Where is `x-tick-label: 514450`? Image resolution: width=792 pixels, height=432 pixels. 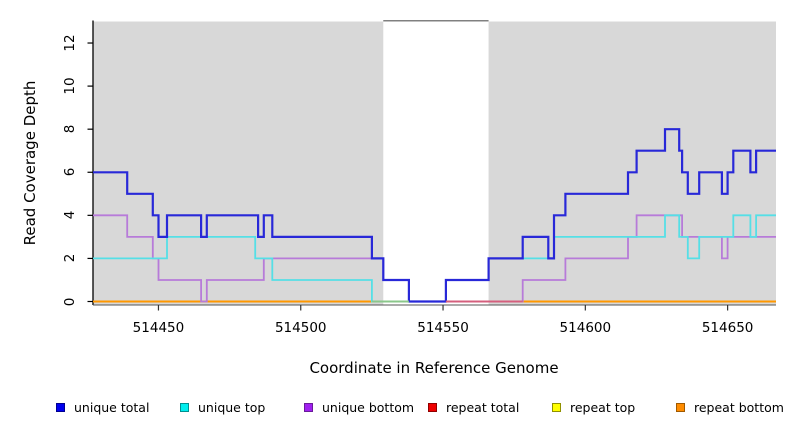 x-tick-label: 514450 is located at coordinates (158, 328).